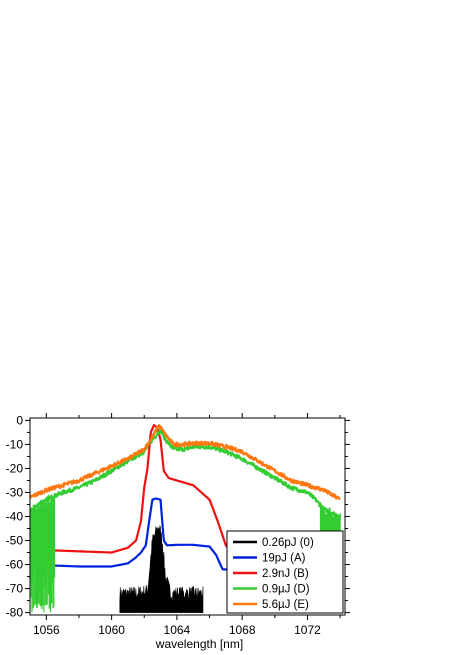 This screenshot has height=655, width=463. What do you see at coordinates (307, 630) in the screenshot?
I see `x-tick-label: 1072` at bounding box center [307, 630].